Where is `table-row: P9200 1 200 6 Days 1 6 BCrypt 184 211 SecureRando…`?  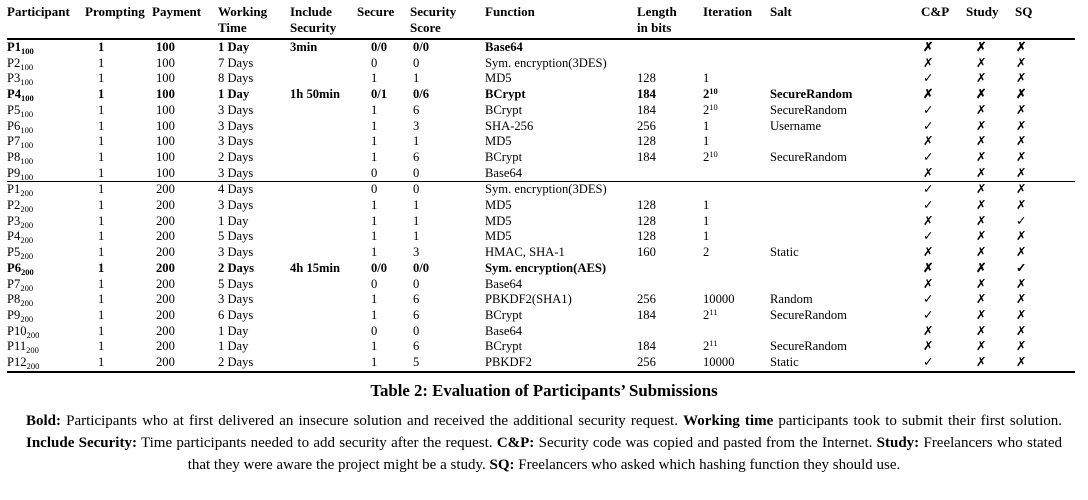
table-row: P9200 1 200 6 Days 1 6 BCrypt 184 211 SecureRando… is located at coordinates (541, 316).